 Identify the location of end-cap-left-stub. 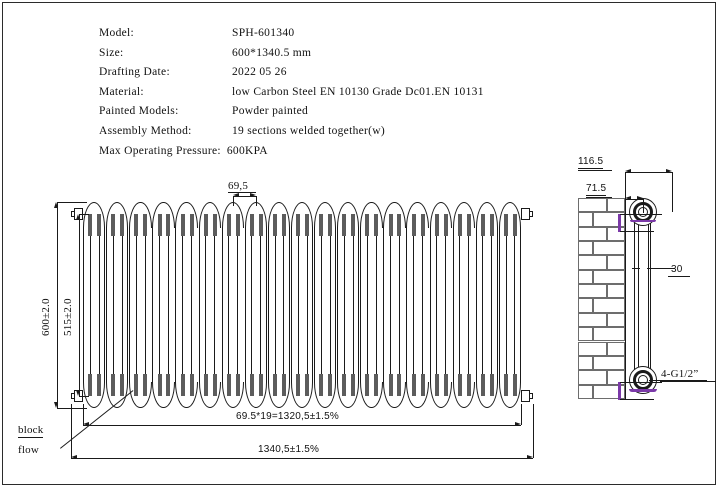
(73, 396).